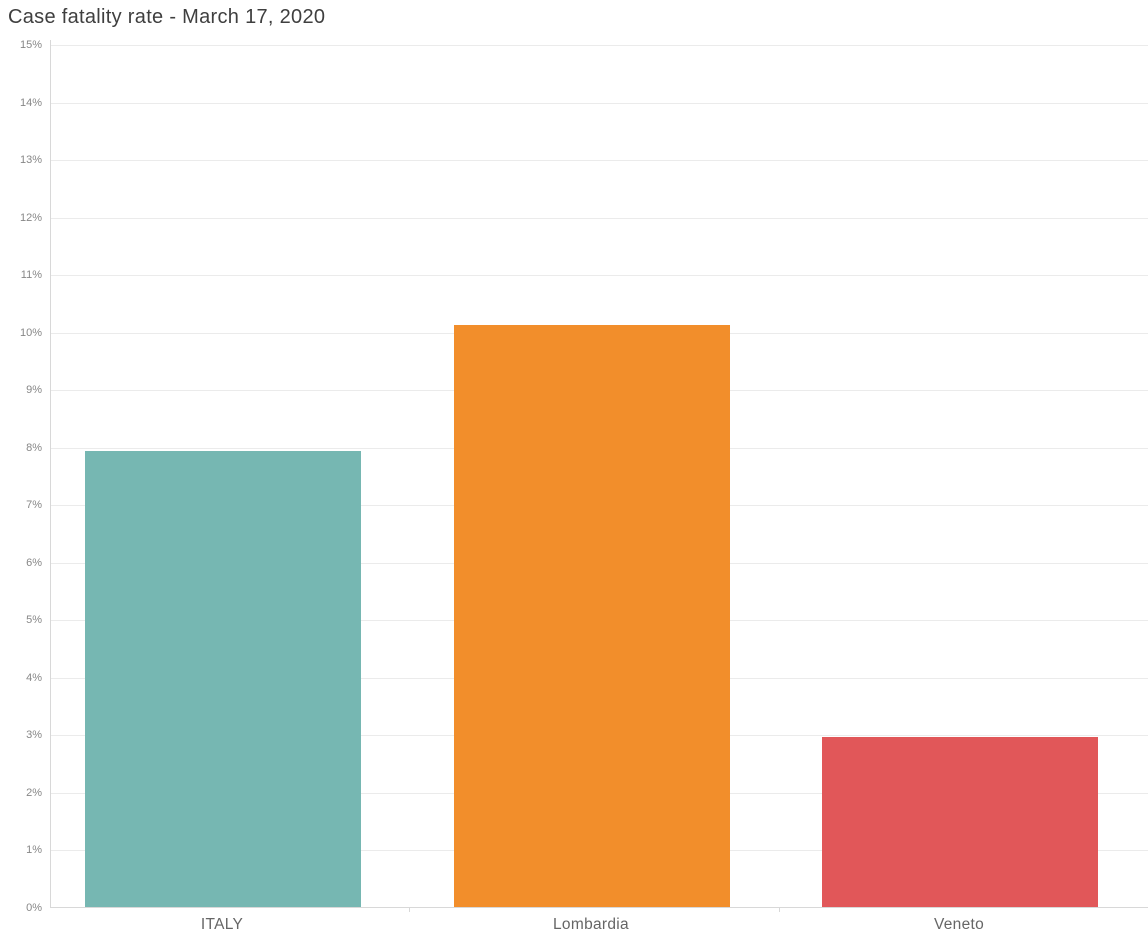 This screenshot has width=1148, height=944. What do you see at coordinates (30, 160) in the screenshot?
I see `y-tick-label: 13%` at bounding box center [30, 160].